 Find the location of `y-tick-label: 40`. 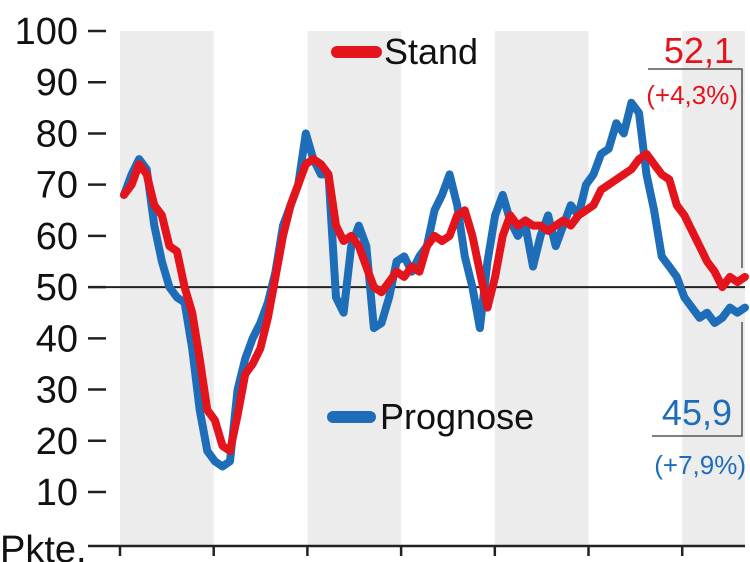

y-tick-label: 40 is located at coordinates (57, 339).